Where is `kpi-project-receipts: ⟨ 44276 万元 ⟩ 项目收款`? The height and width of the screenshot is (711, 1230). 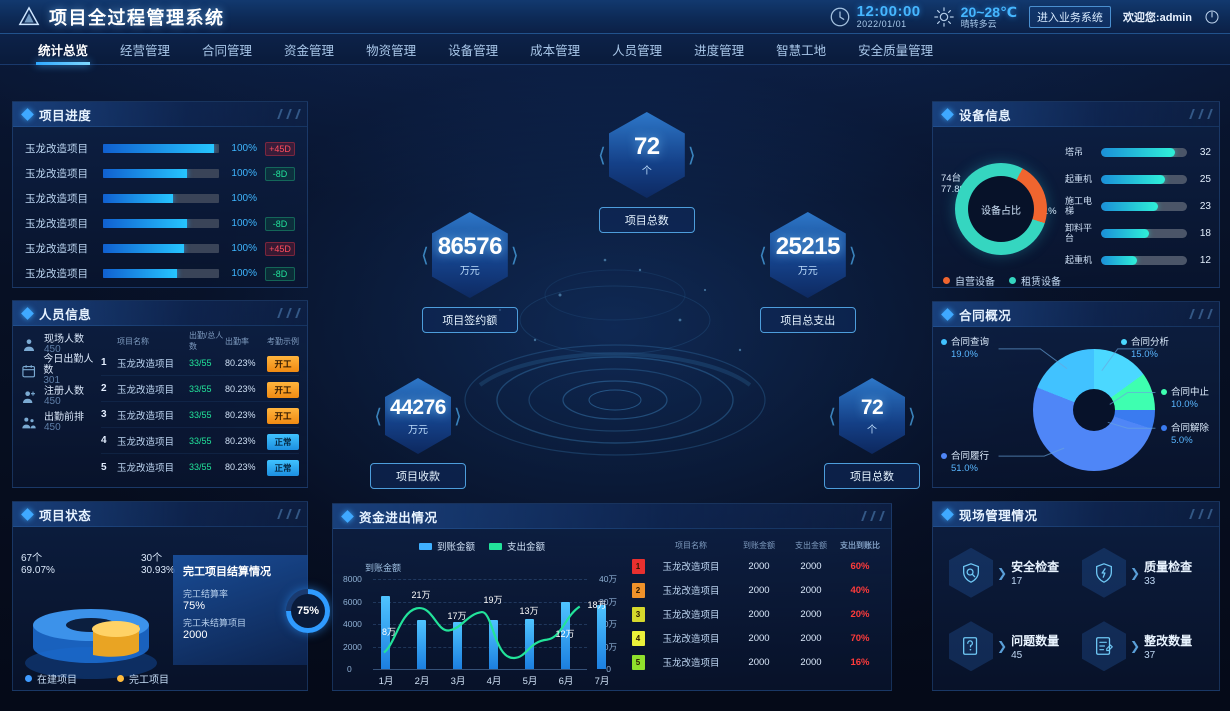 kpi-project-receipts: ⟨ 44276 万元 ⟩ 项目收款 is located at coordinates (418, 433).